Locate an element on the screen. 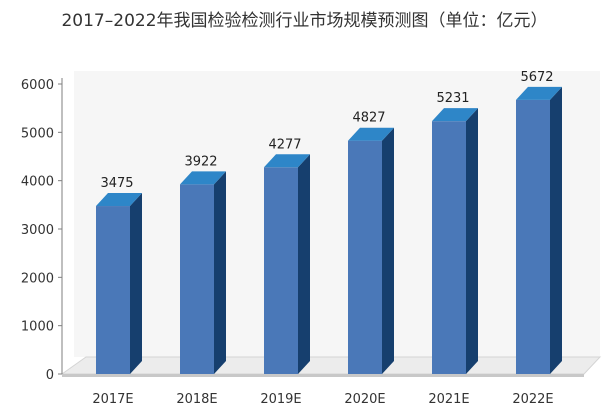 This screenshot has height=416, width=609. y-tick-label: 3000 is located at coordinates (37, 230).